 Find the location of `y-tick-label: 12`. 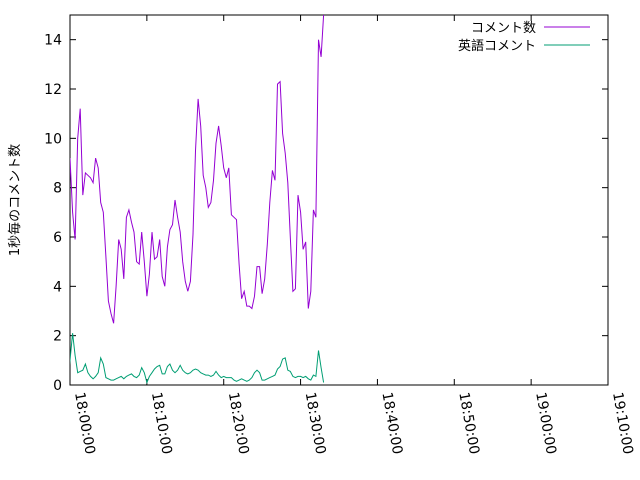

y-tick-label: 12 is located at coordinates (53, 90).